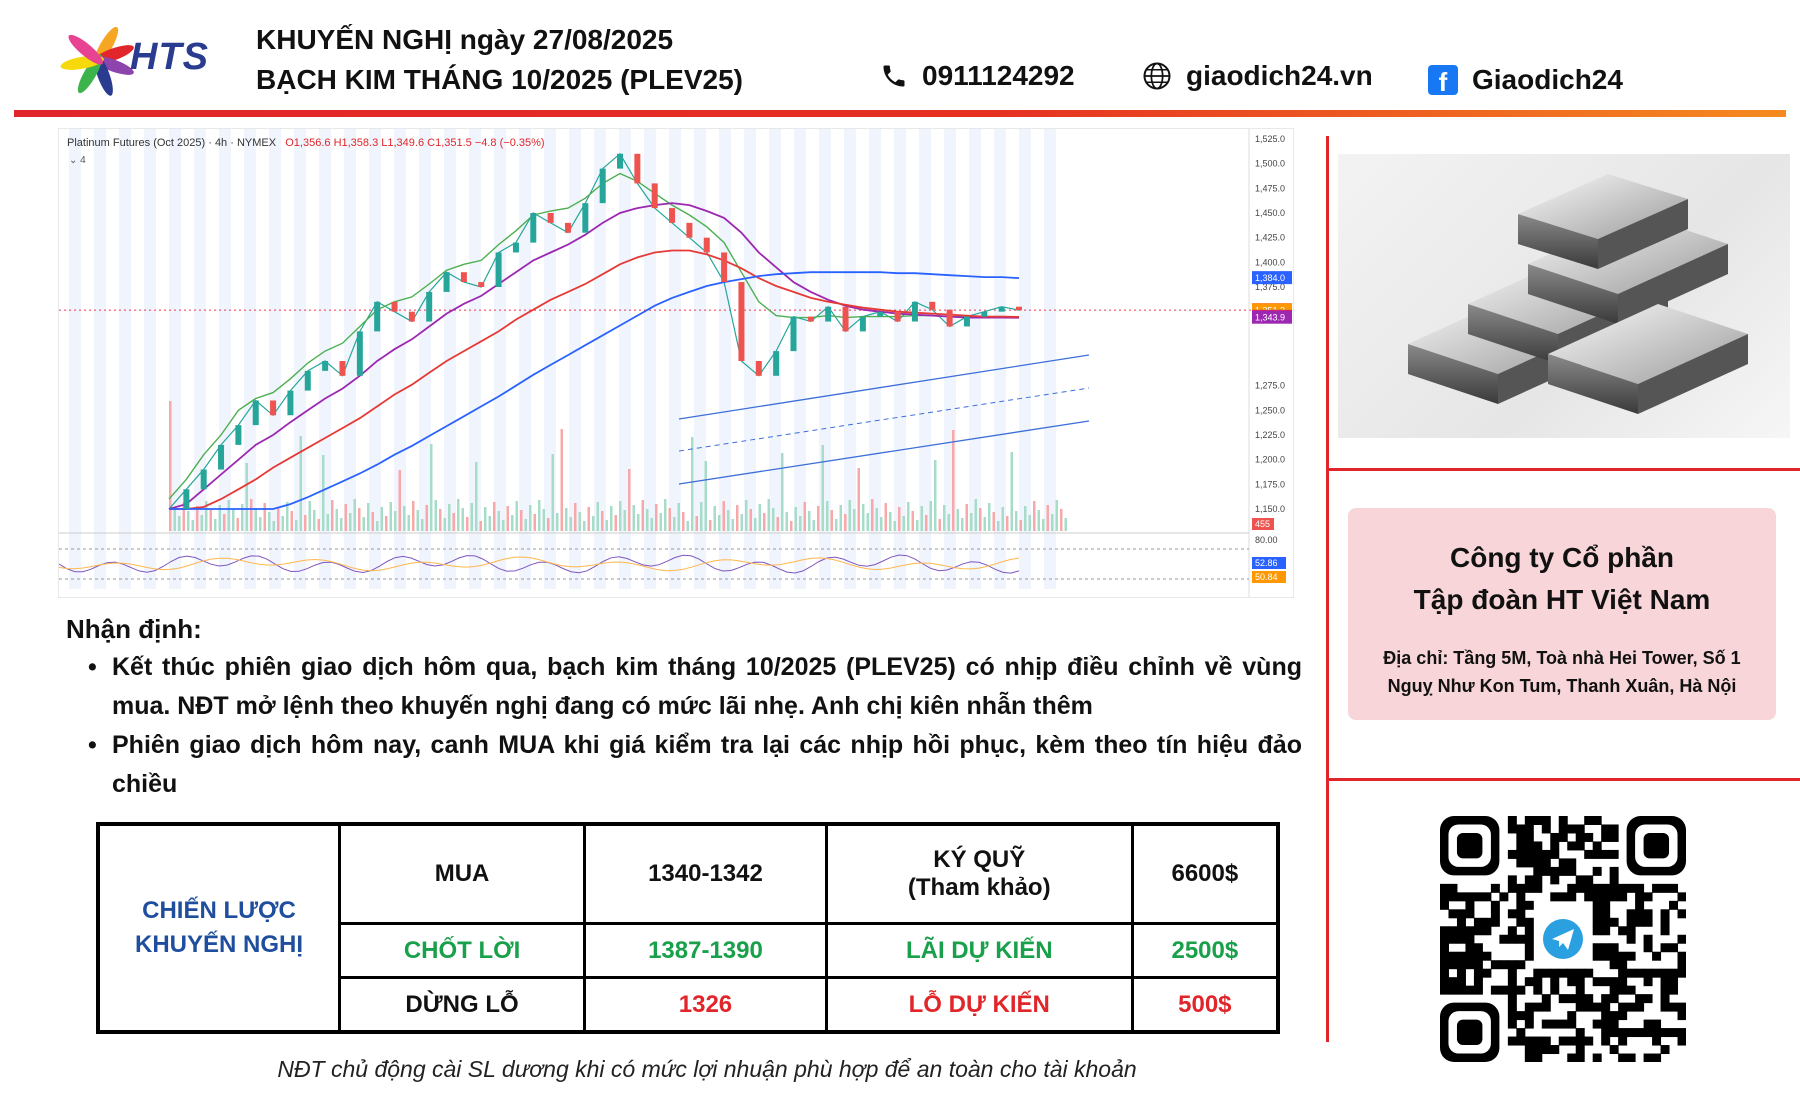 The height and width of the screenshot is (1112, 1800). What do you see at coordinates (1525, 80) in the screenshot?
I see `facebook-contact: f Giaodich24` at bounding box center [1525, 80].